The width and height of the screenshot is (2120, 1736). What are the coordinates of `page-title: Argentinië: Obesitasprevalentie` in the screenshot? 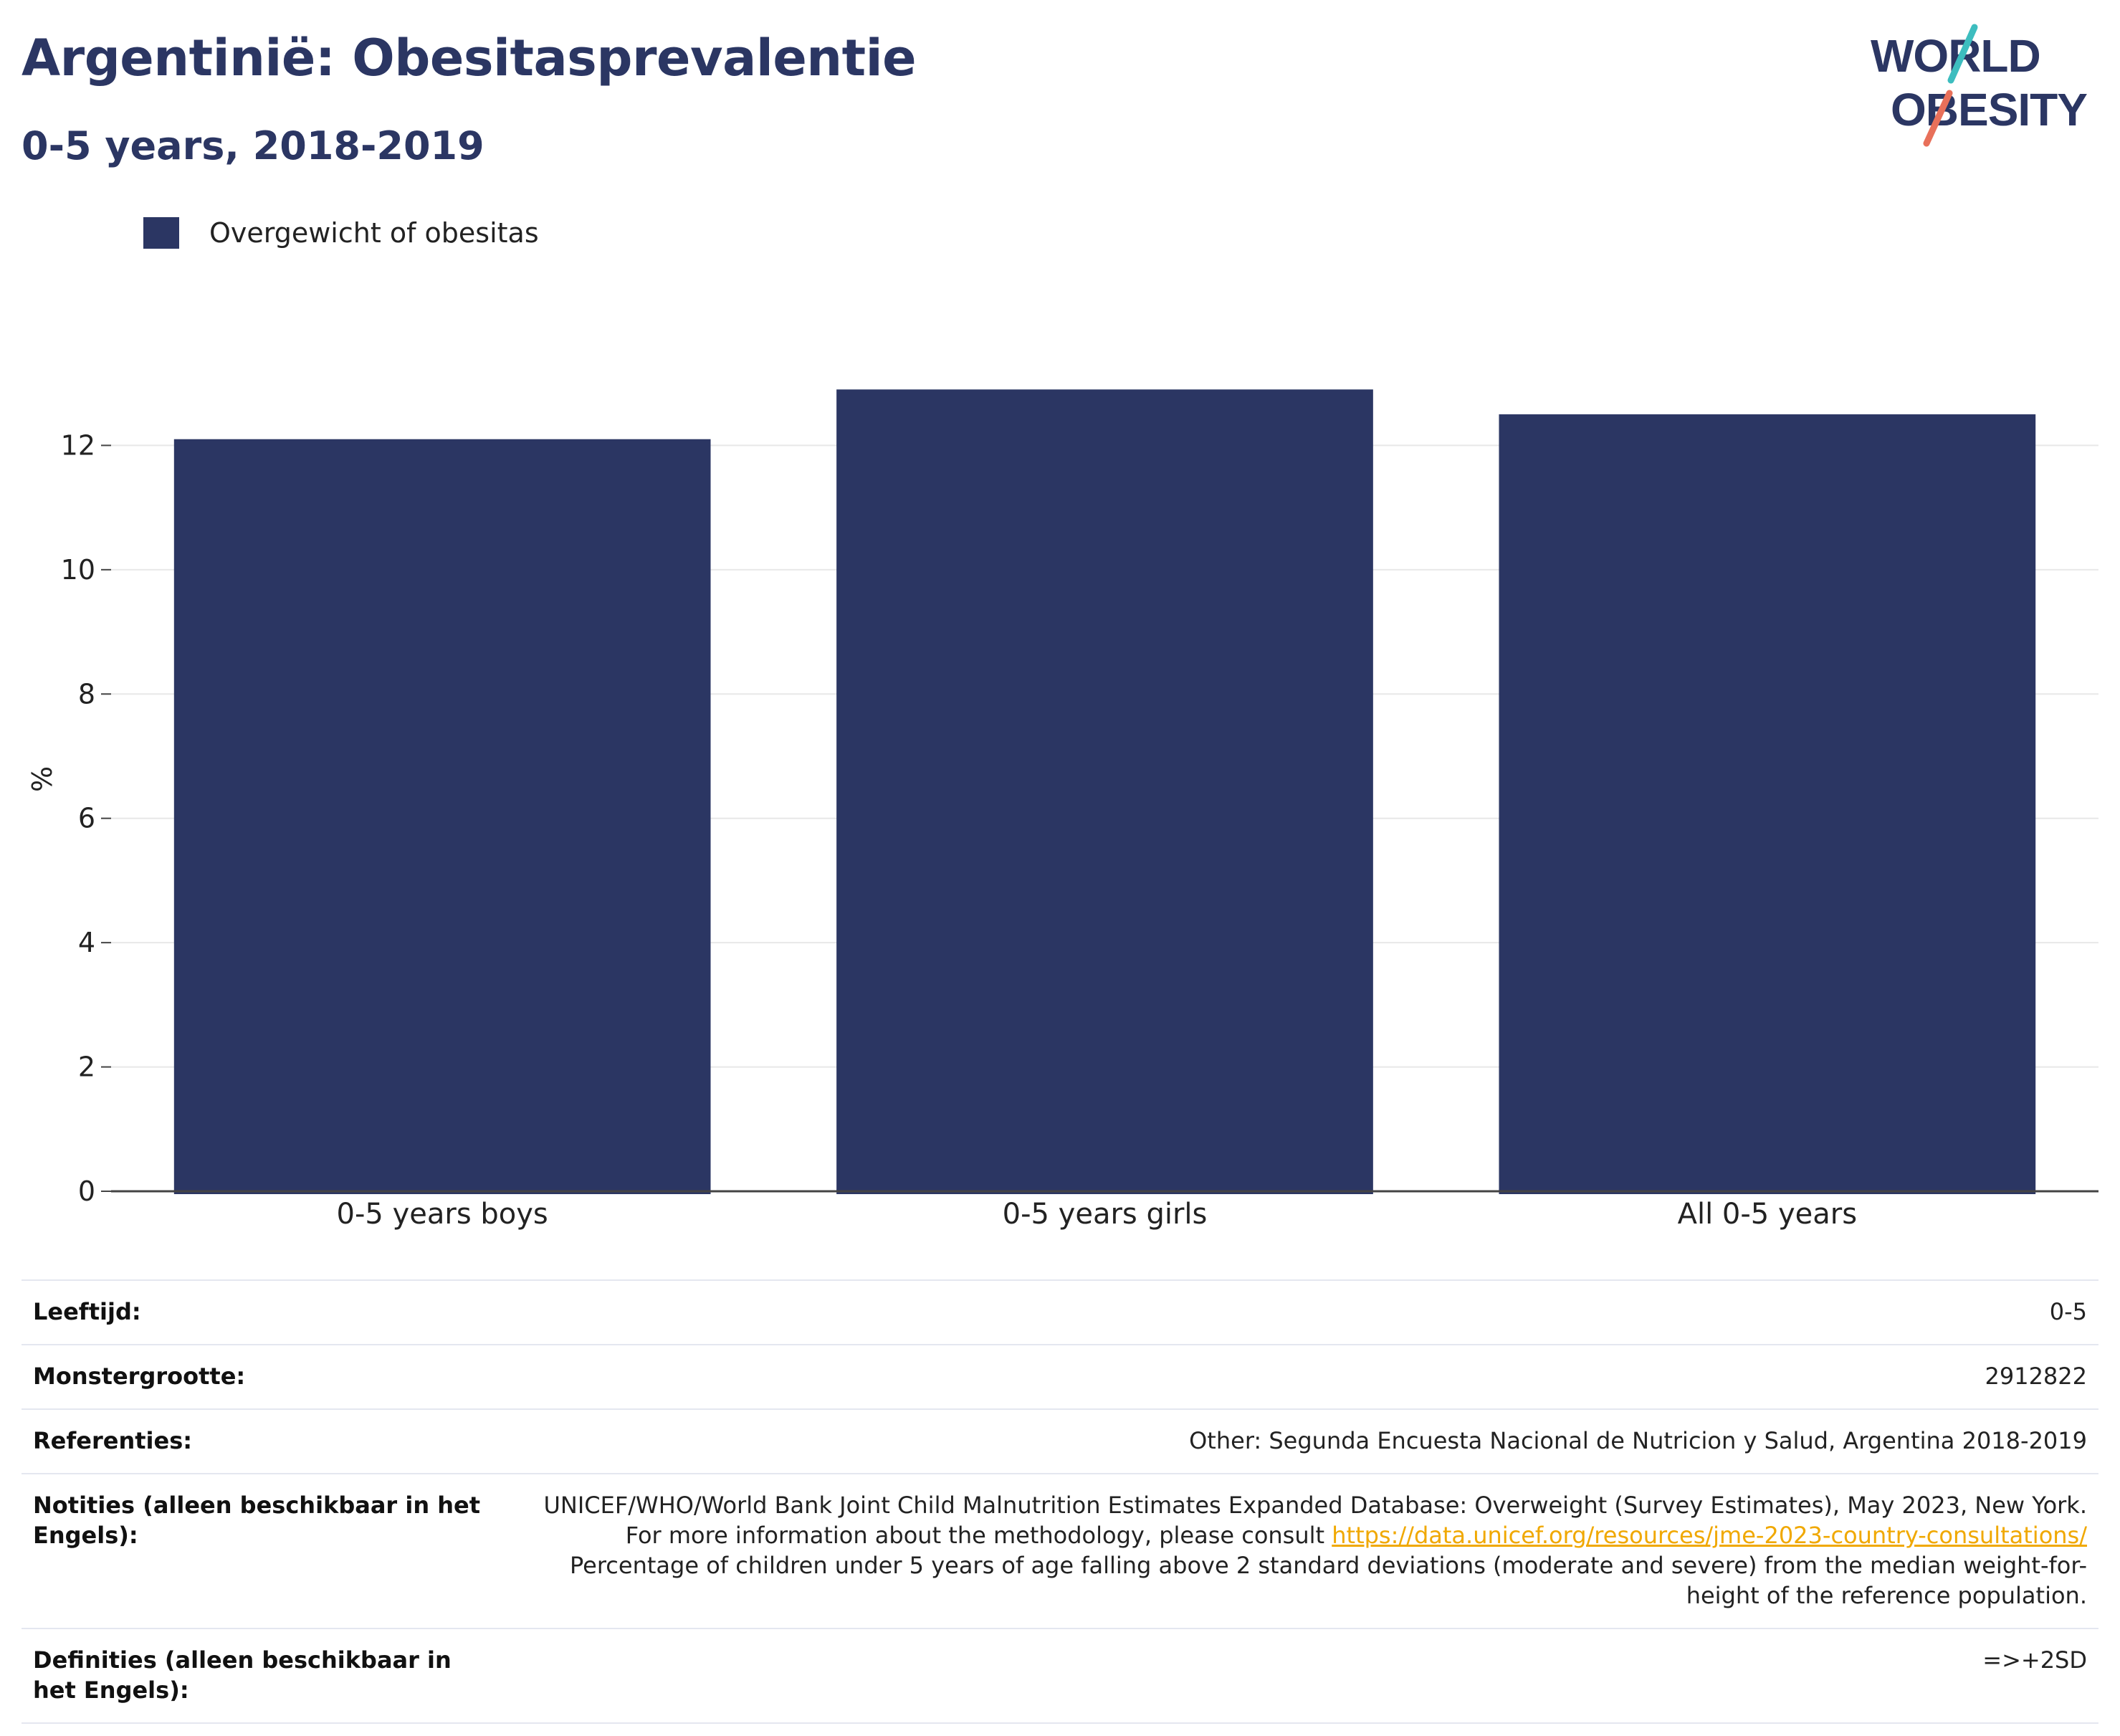 It's located at (470, 58).